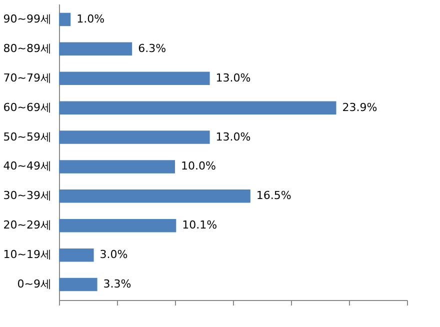 The width and height of the screenshot is (440, 327). Describe the element at coordinates (27, 225) in the screenshot. I see `y-tick-label: 20~29세` at that location.